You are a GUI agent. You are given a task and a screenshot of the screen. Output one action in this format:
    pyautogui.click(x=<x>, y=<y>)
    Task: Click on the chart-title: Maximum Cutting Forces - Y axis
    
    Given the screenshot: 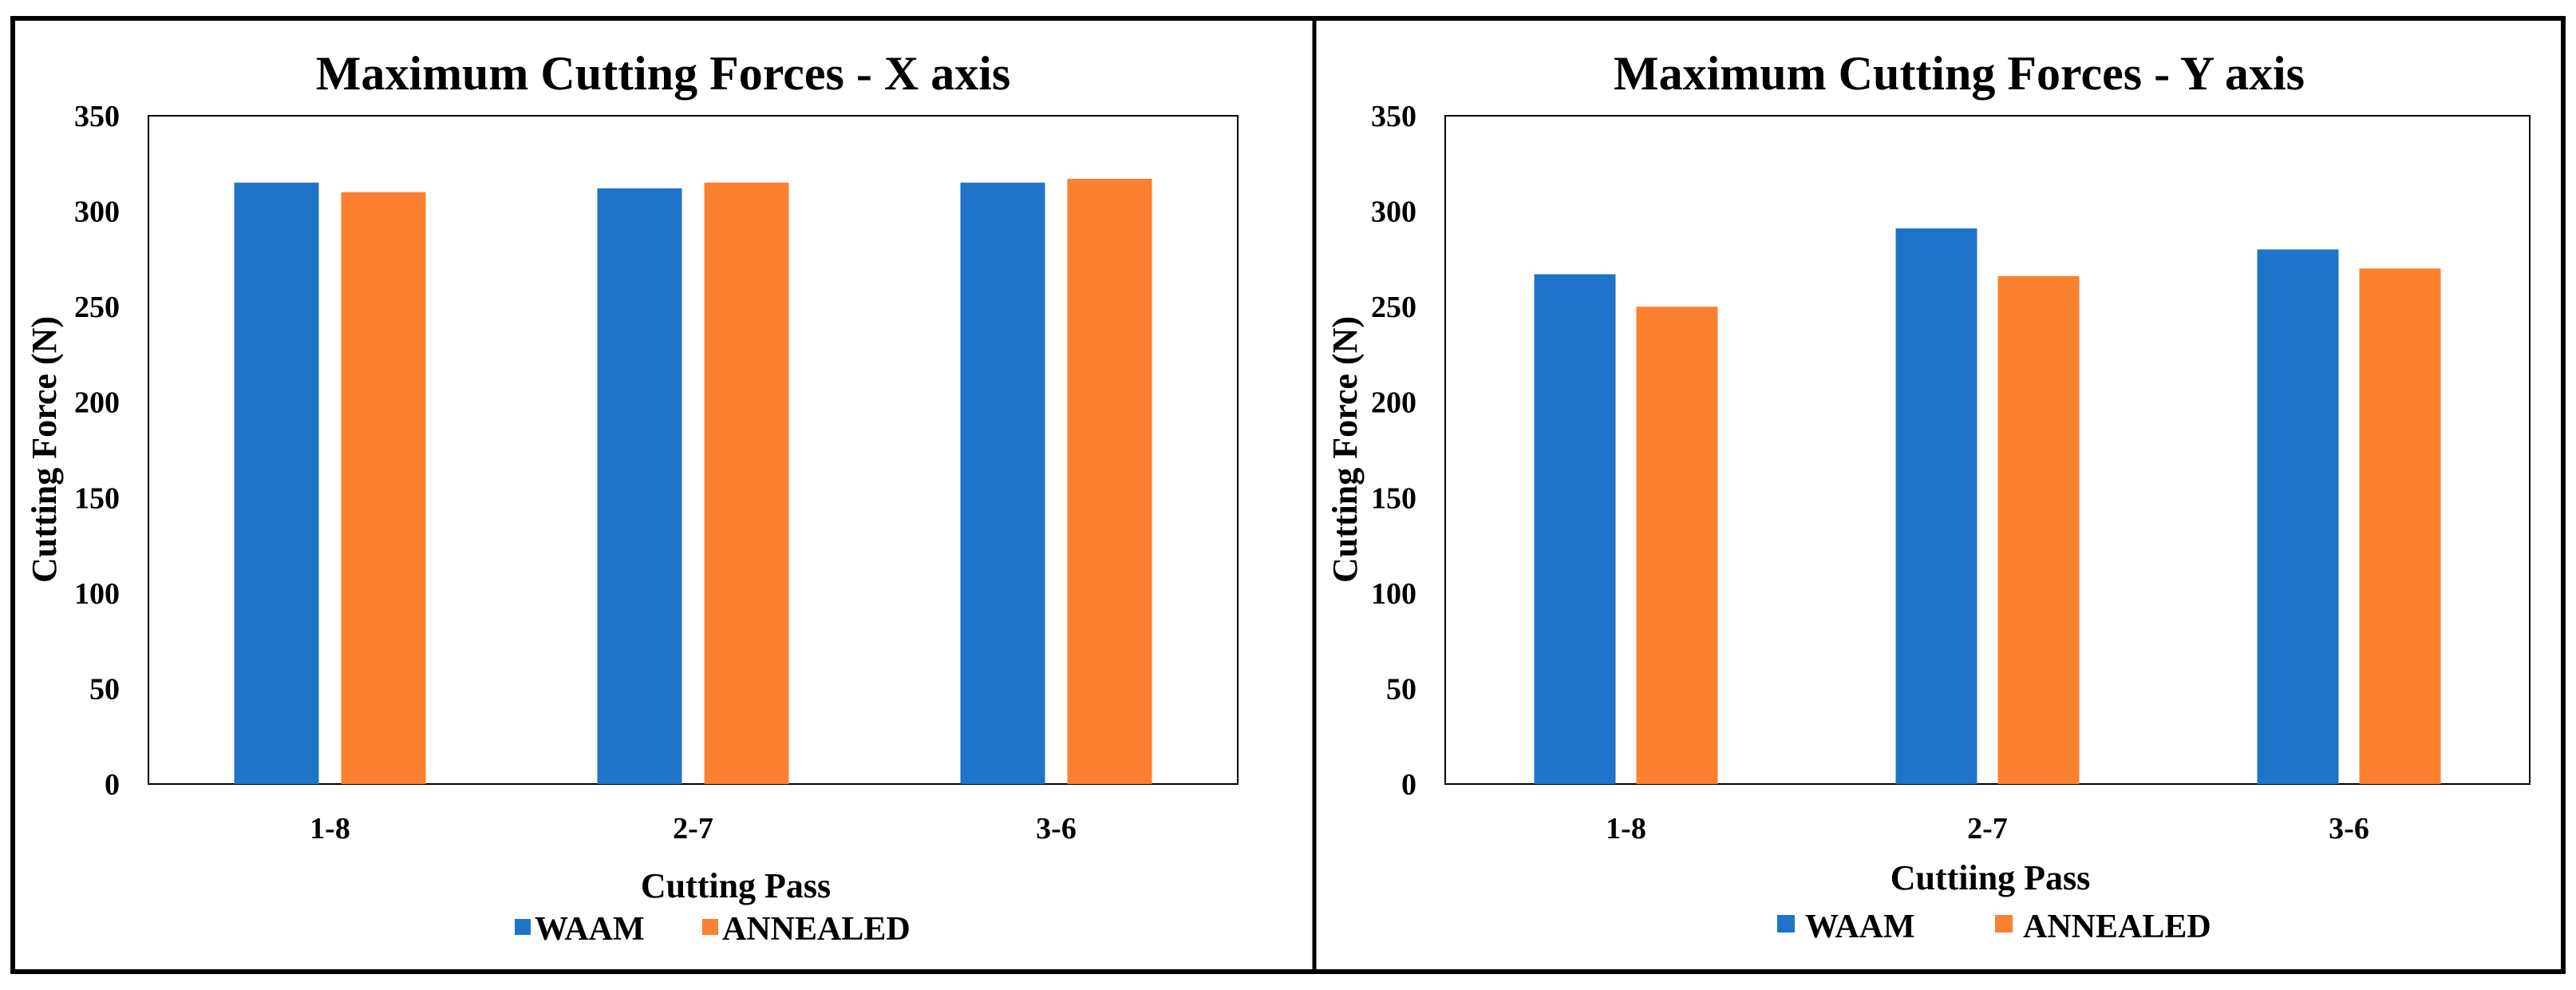 What is the action you would take?
    pyautogui.click(x=1959, y=73)
    